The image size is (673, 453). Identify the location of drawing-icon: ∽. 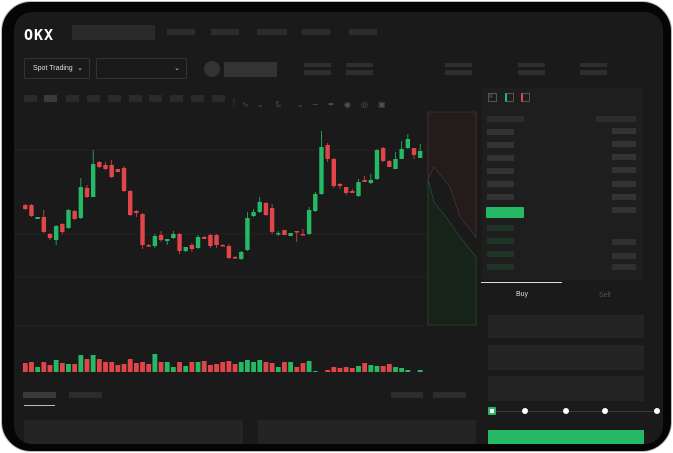
(315, 104).